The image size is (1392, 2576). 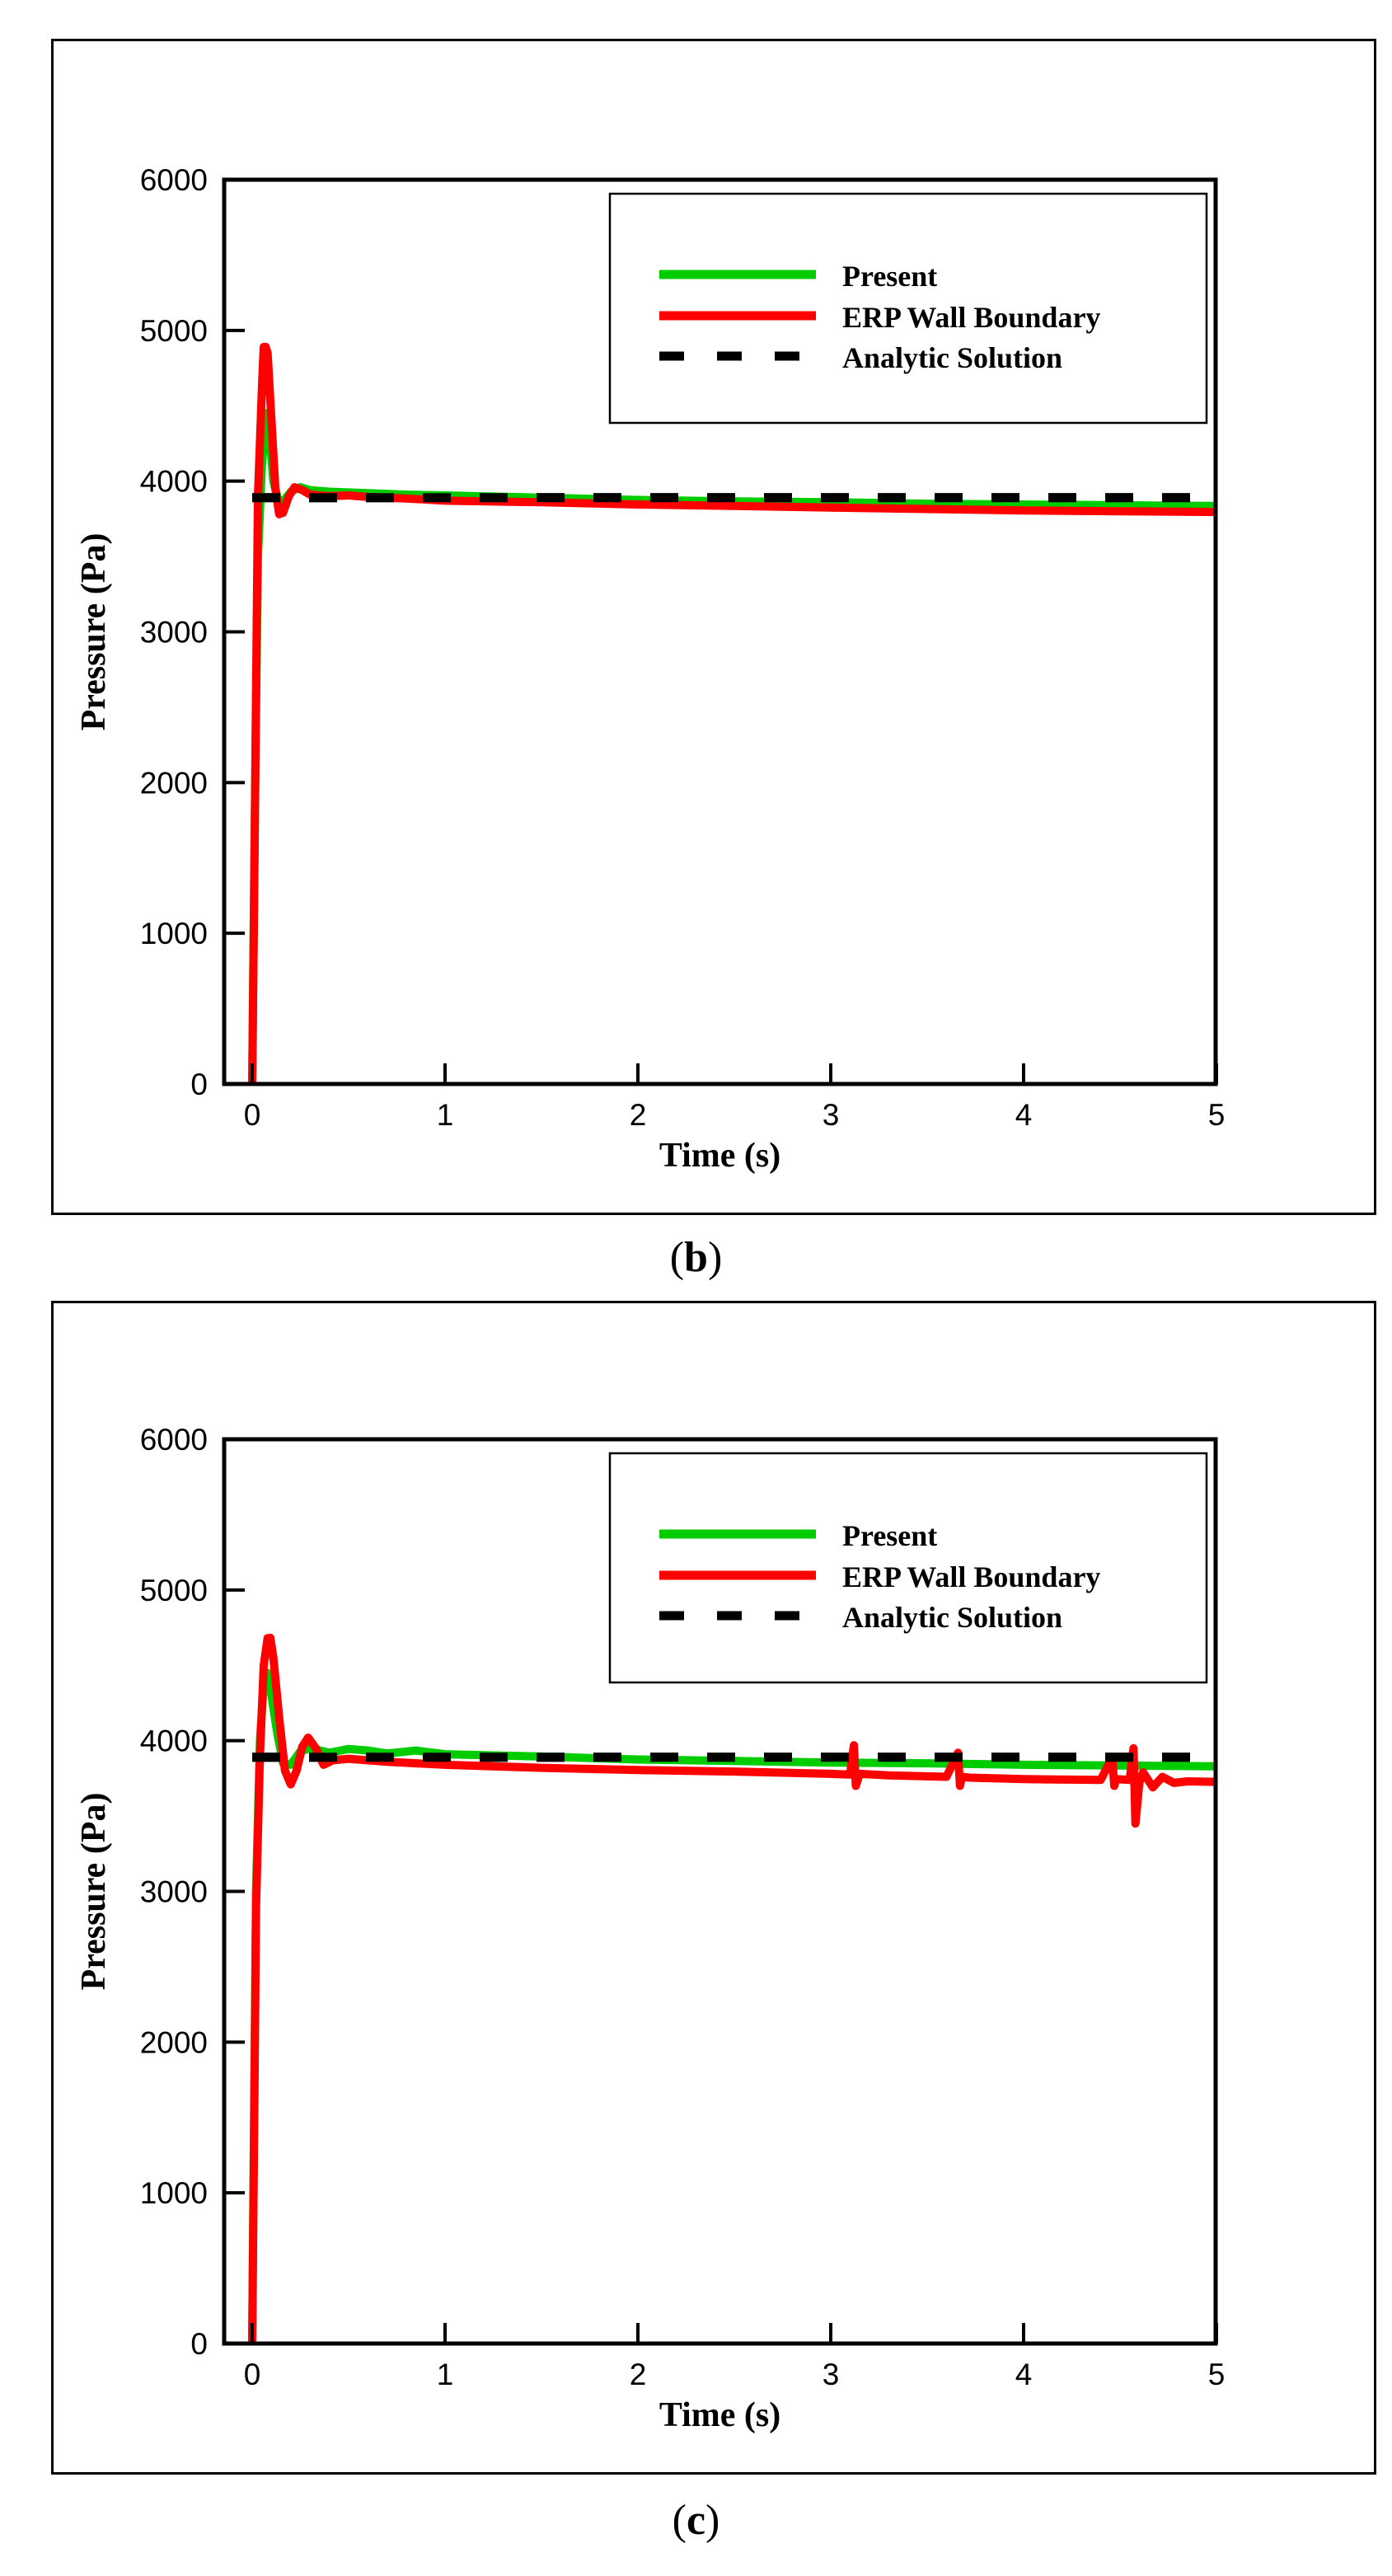 I want to click on caption-b-open: (, so click(x=677, y=1257).